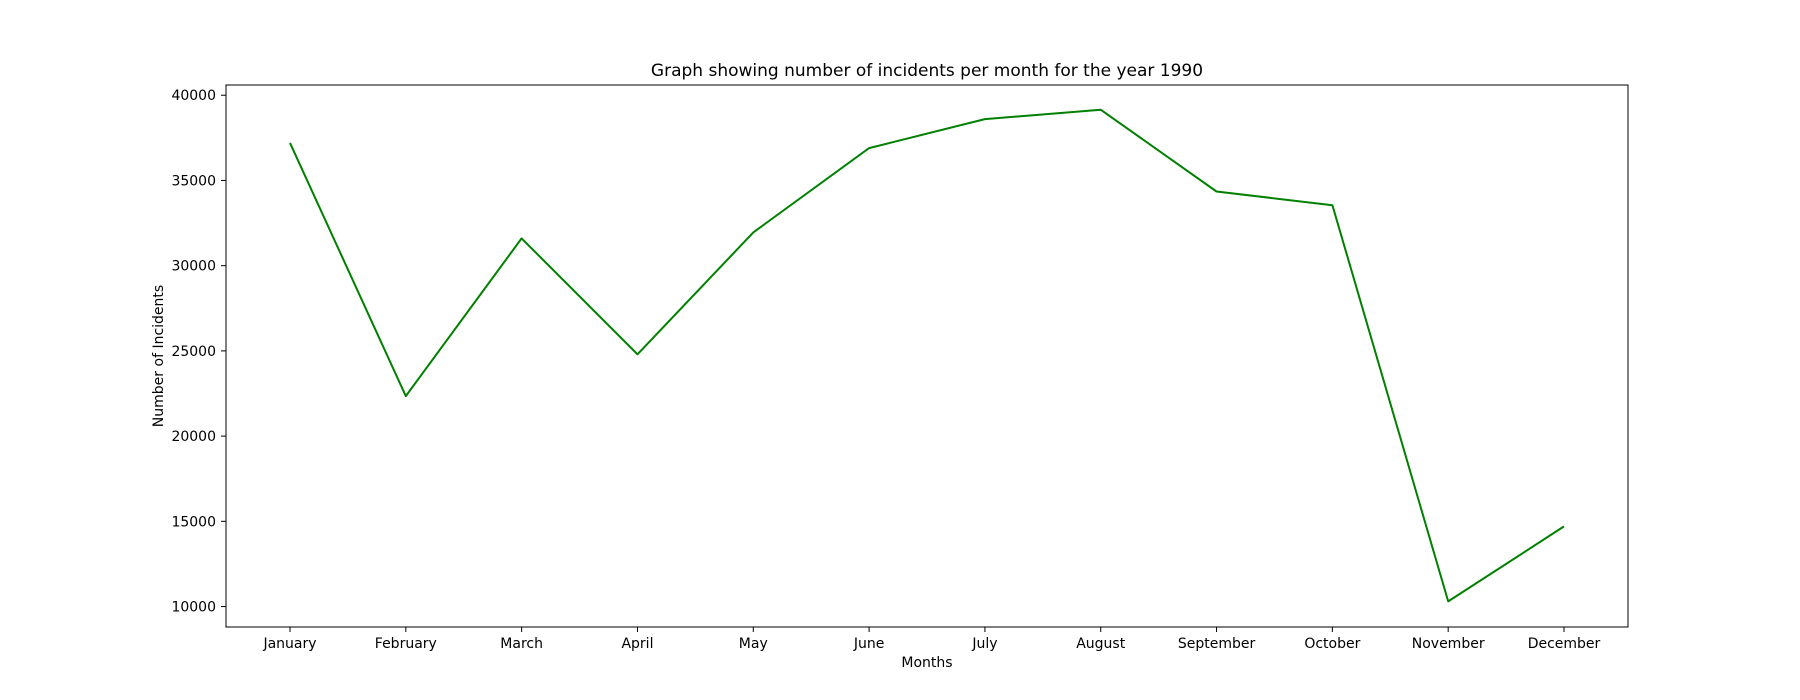 The width and height of the screenshot is (1800, 700). I want to click on x-tick-label: April, so click(637, 644).